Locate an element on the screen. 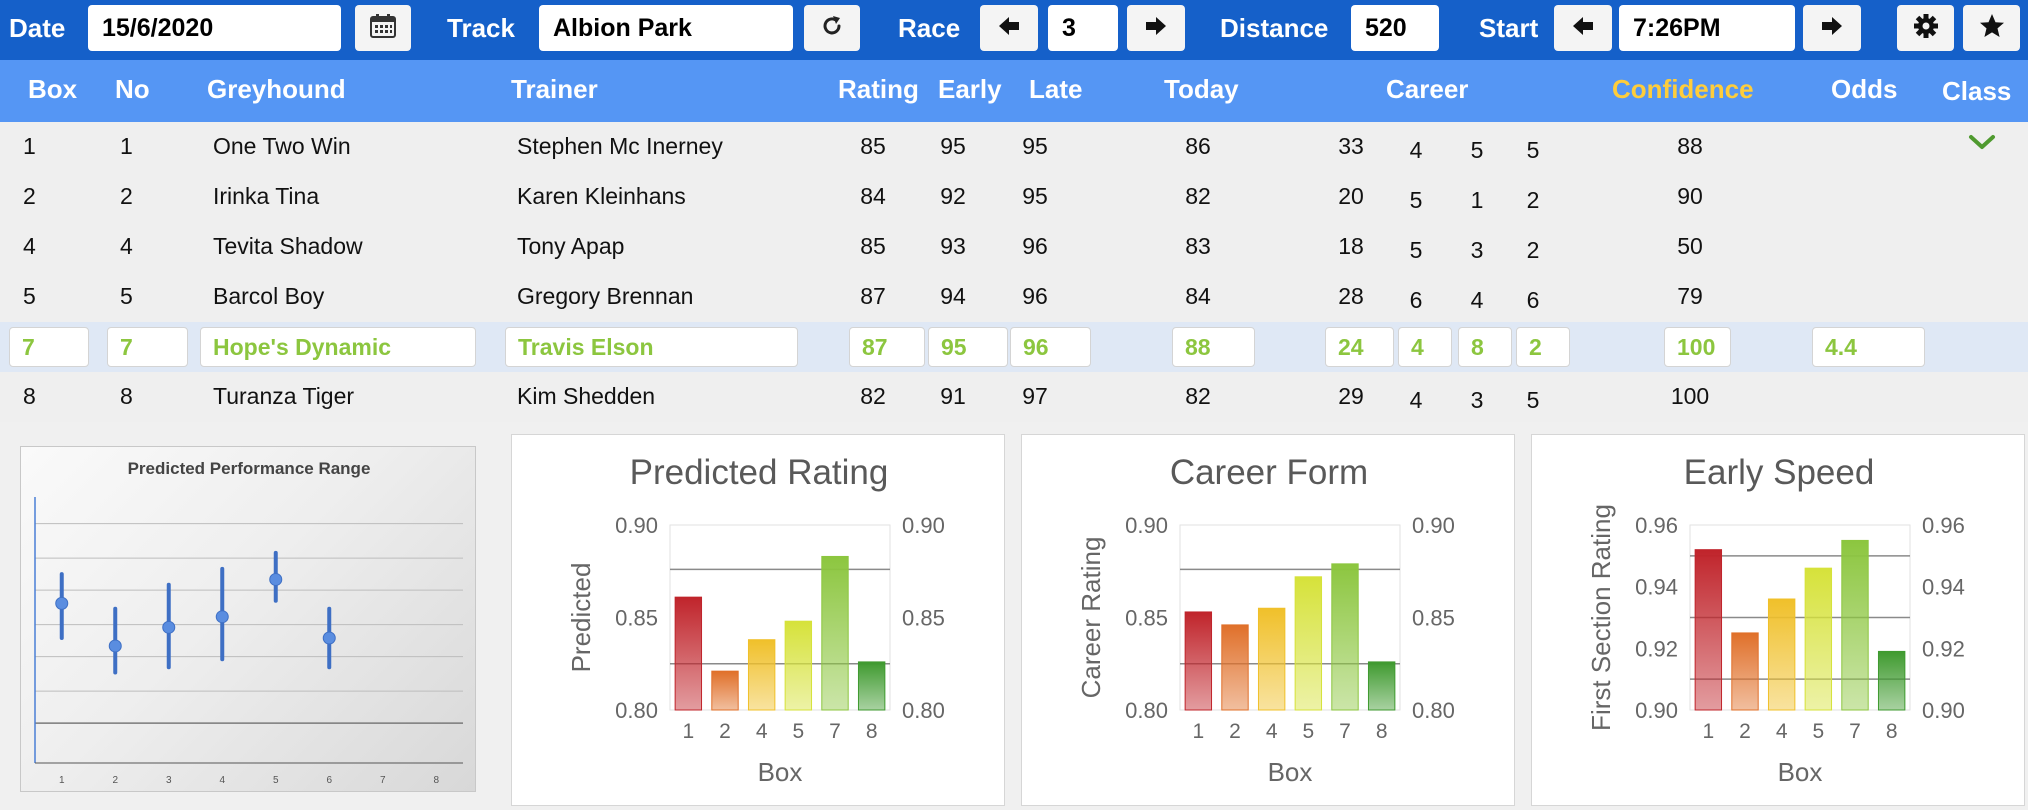 The height and width of the screenshot is (810, 2028). y-tick-label: 0.80 is located at coordinates (1146, 710).